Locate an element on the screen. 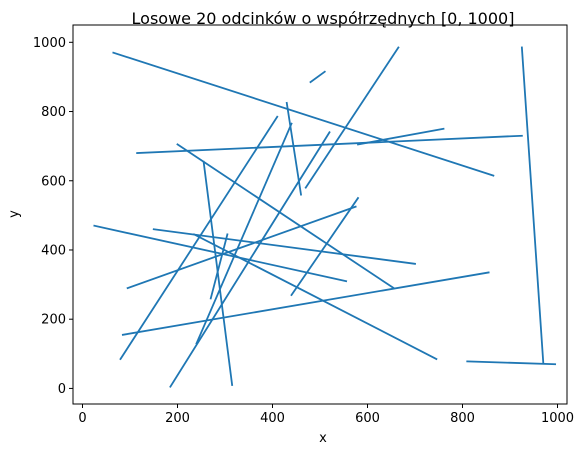 The height and width of the screenshot is (455, 580). x-tick-label: 1000 is located at coordinates (557, 418).